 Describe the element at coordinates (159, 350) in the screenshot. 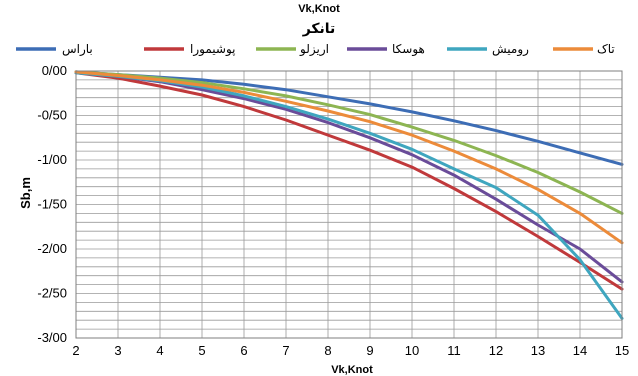

I see `x-tick-label: 4` at that location.